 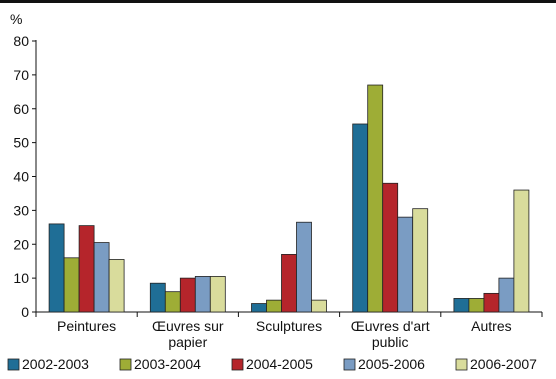 I want to click on y-tick-label: 30, so click(x=21, y=210).